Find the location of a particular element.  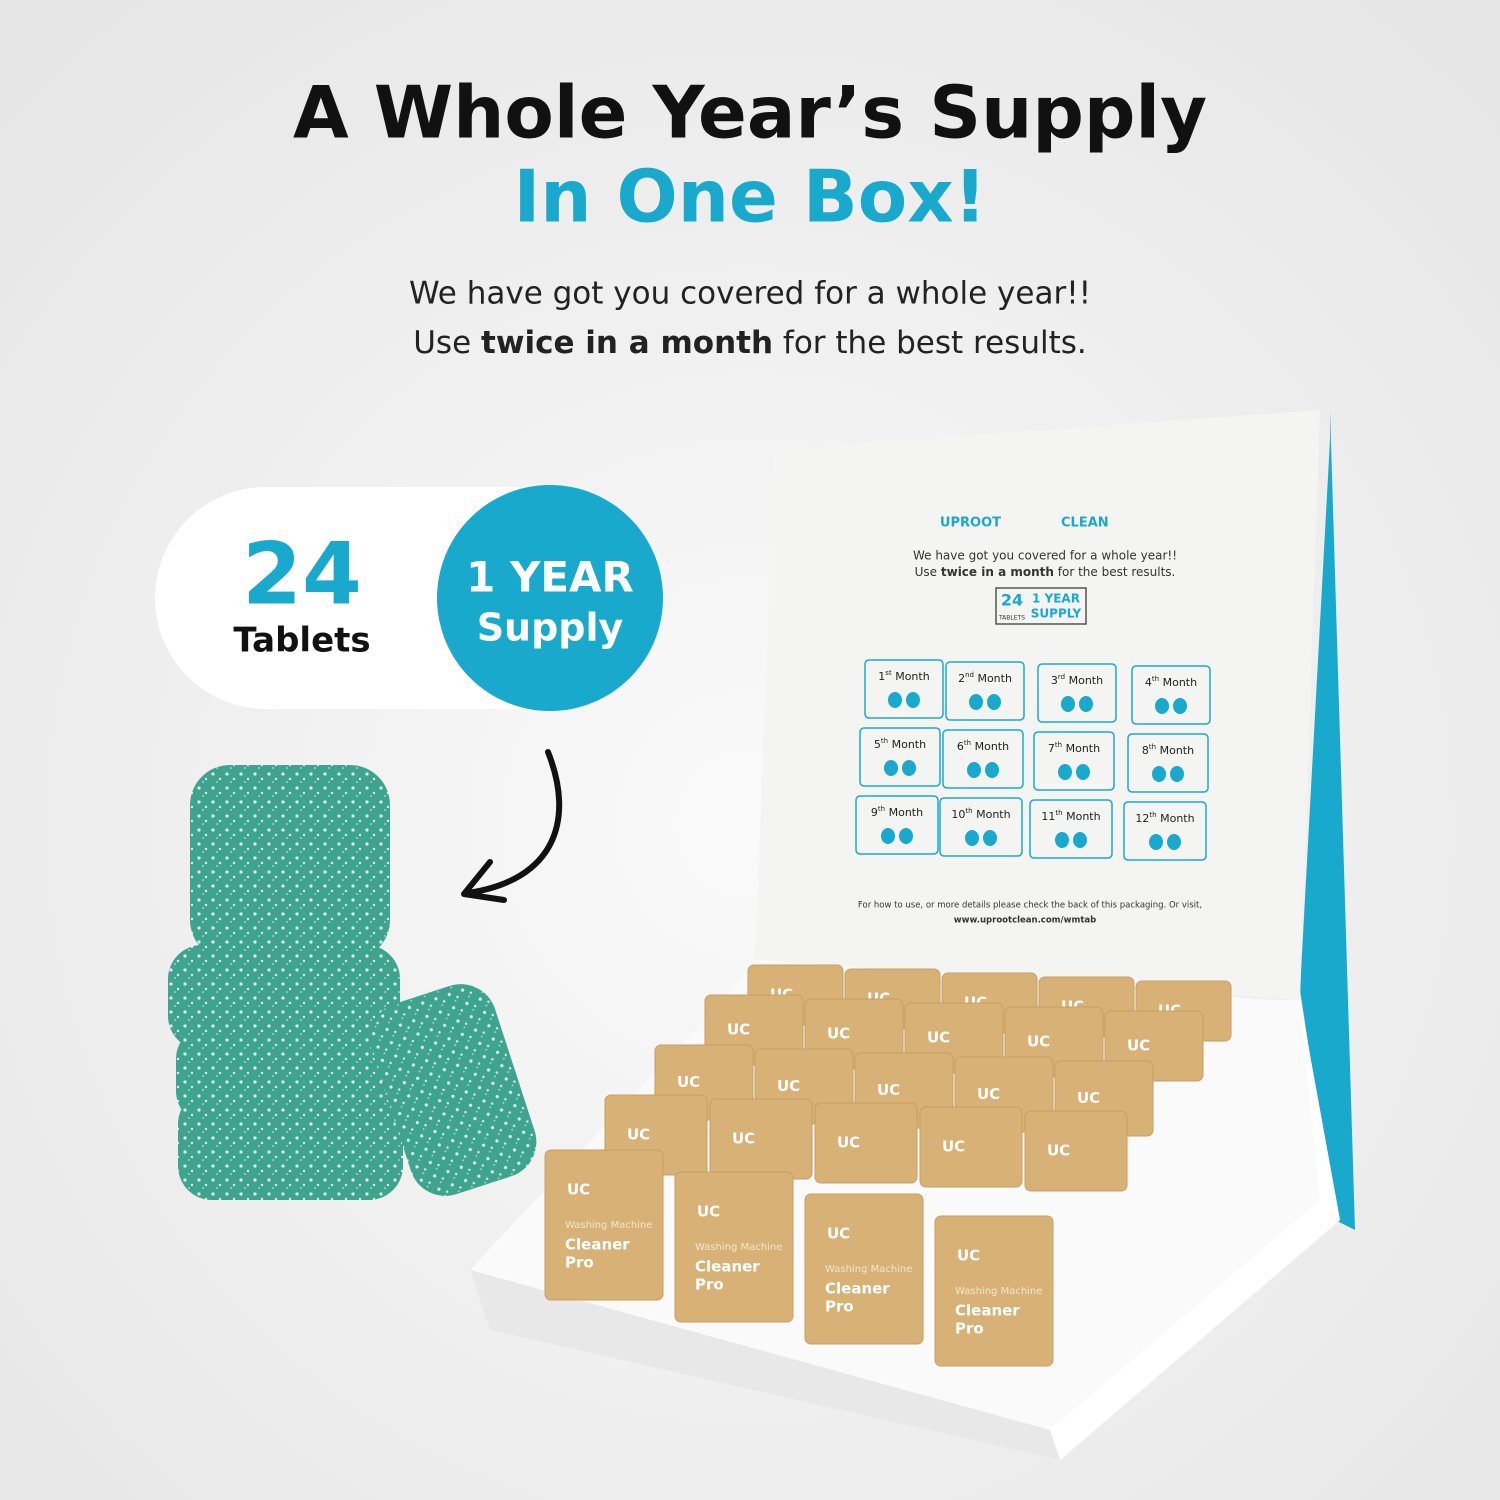

month-cell: 8th Month is located at coordinates (1168, 763).